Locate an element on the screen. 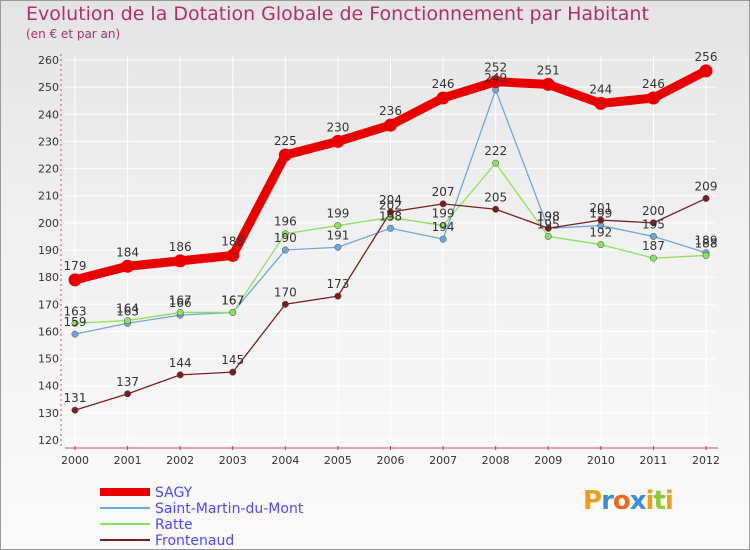 This screenshot has height=550, width=750. value-label-saint-martin-du-mont: 249 is located at coordinates (495, 78).